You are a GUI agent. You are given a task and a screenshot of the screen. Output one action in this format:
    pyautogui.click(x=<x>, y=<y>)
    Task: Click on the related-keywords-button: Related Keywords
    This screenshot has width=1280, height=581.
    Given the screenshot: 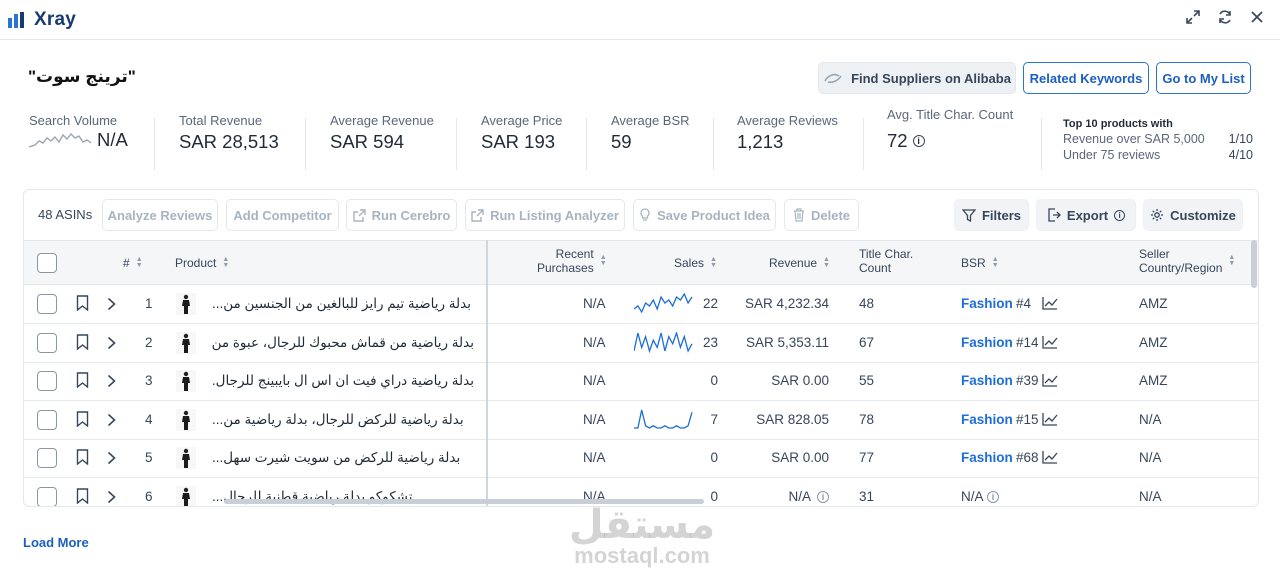 What is the action you would take?
    pyautogui.click(x=1086, y=78)
    